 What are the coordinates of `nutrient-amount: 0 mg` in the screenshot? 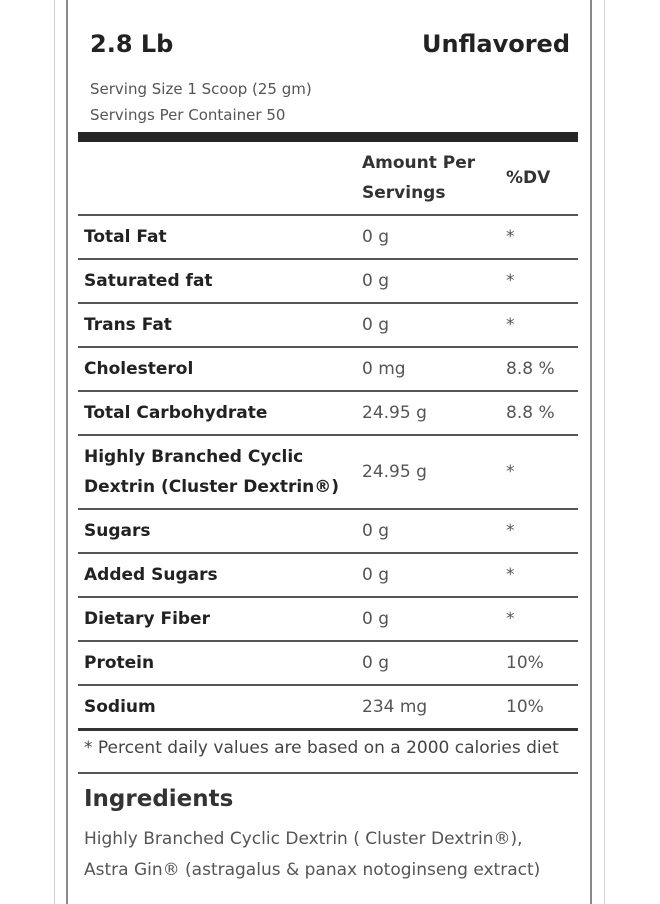 It's located at (428, 369).